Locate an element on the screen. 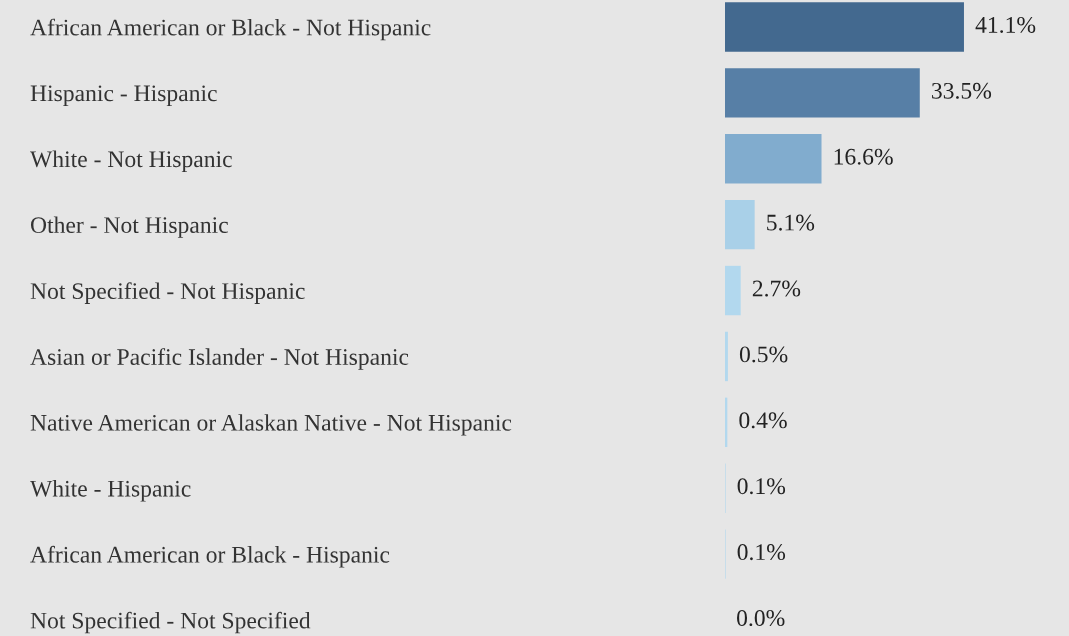  y-tick-label: African American or Black - Hispanic is located at coordinates (210, 556).